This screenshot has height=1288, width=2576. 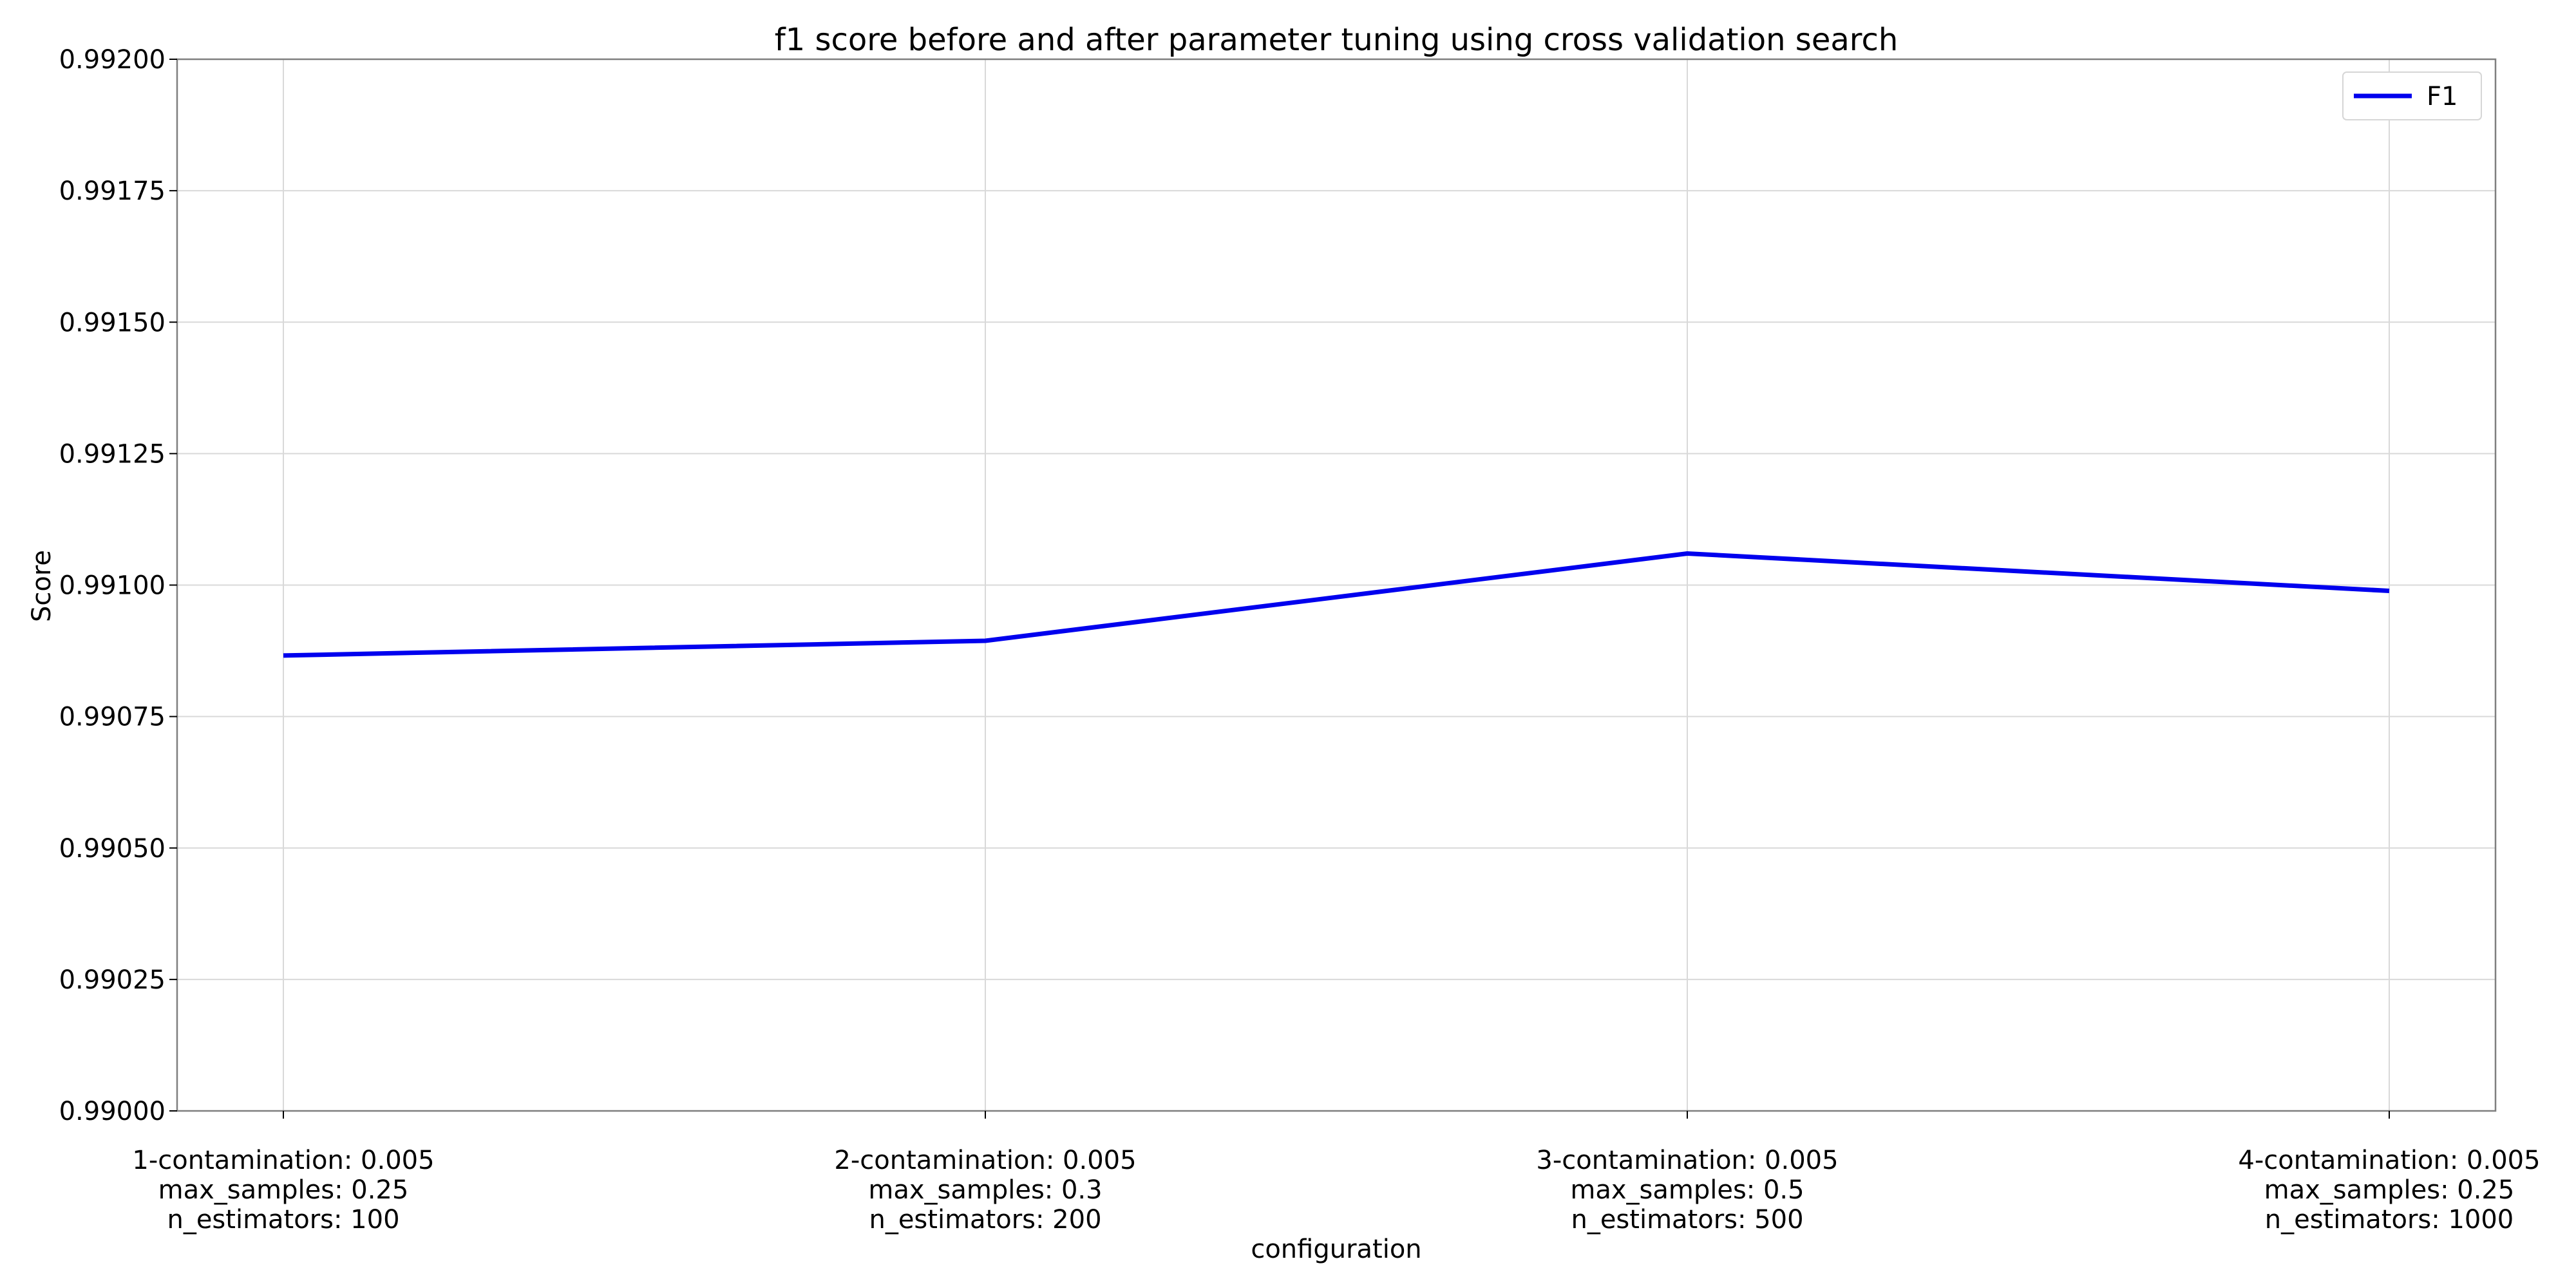 I want to click on y-axis-label: Score, so click(x=42, y=586).